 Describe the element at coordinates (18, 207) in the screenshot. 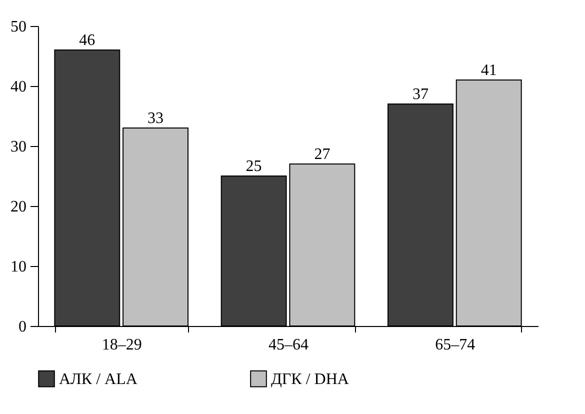

I see `y-tick-label: 20` at that location.